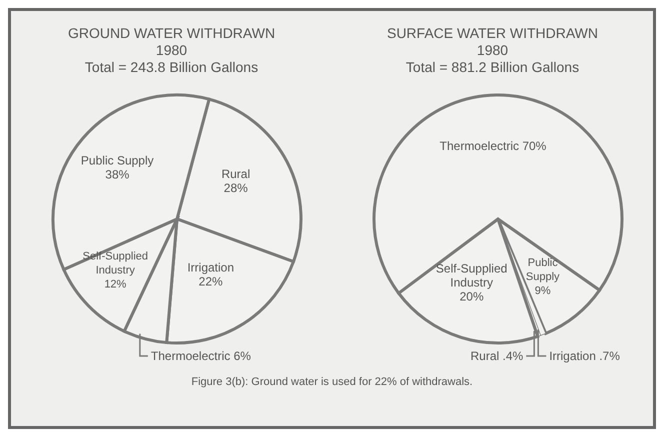  What do you see at coordinates (200, 356) in the screenshot?
I see `slice-label: Thermoelectric 6%` at bounding box center [200, 356].